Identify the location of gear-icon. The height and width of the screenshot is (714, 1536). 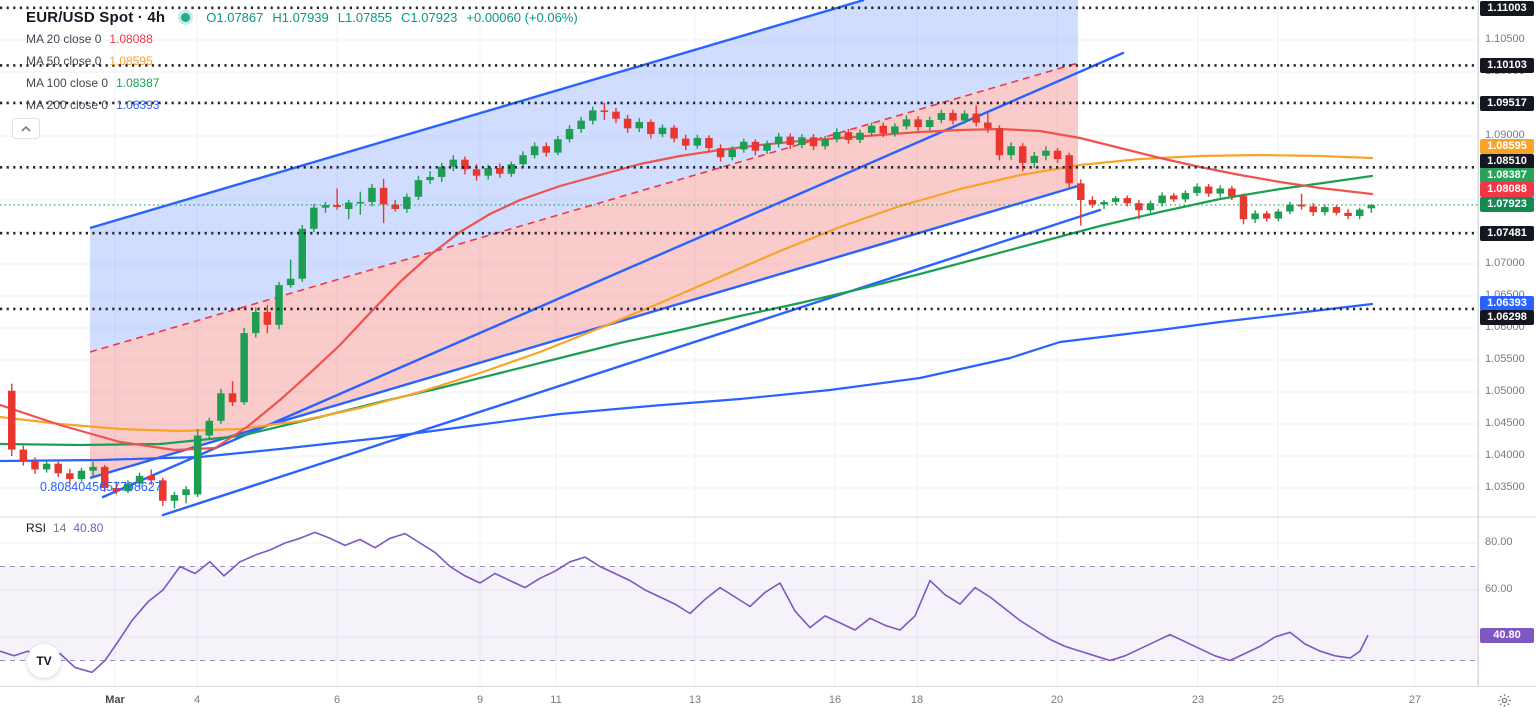
(1504, 701).